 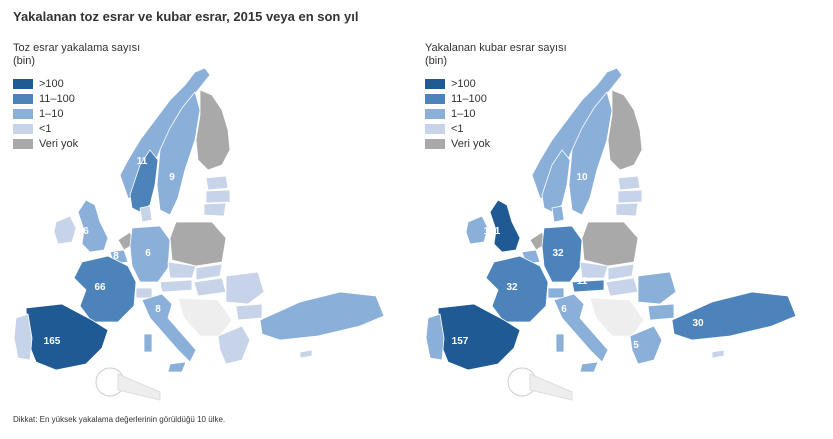 I want to click on label-uk: 101, so click(x=492, y=231).